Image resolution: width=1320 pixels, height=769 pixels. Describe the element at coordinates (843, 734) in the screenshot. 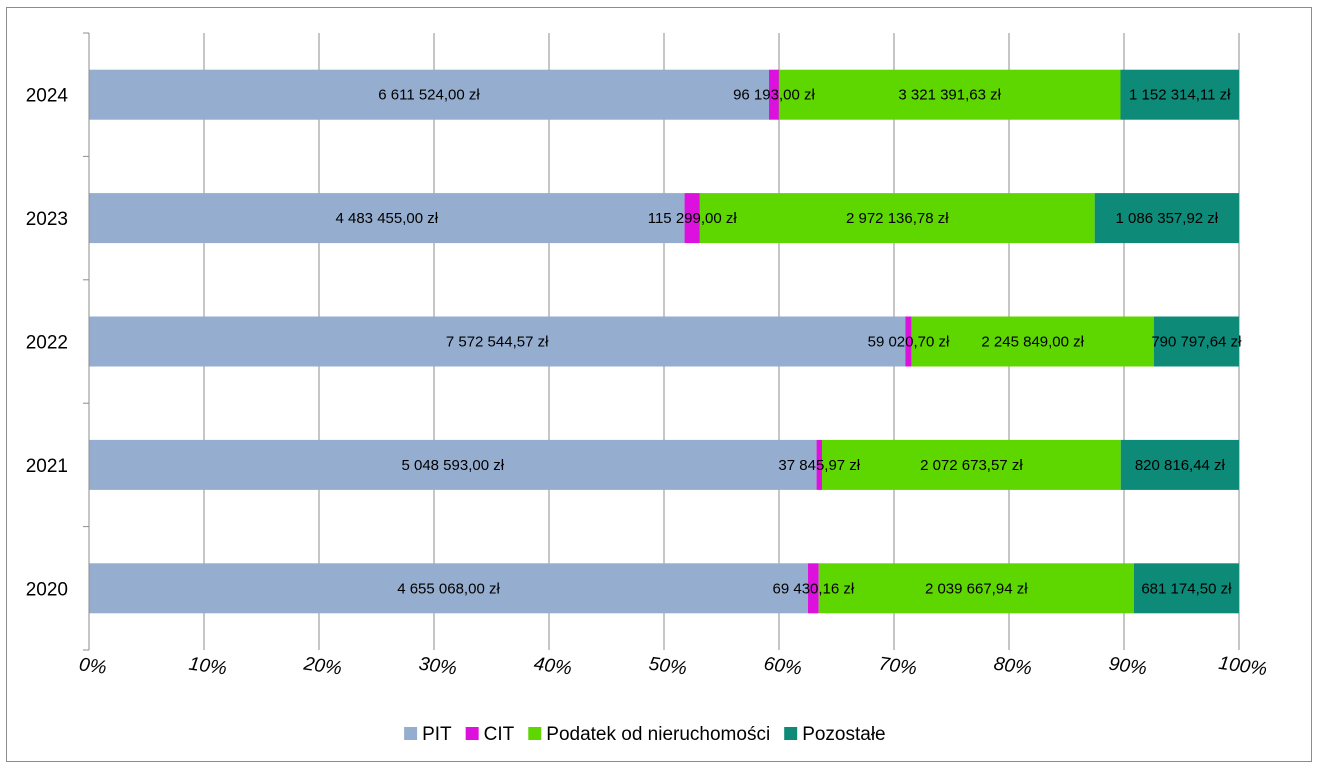

I see `legend-label: Pozostałe` at that location.